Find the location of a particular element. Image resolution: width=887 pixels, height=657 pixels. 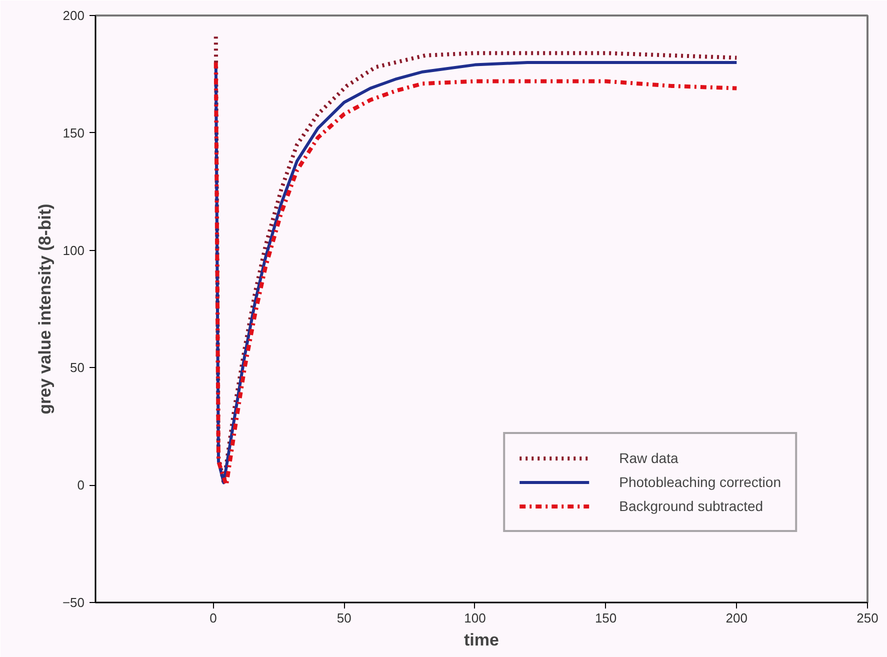

legend-label: Raw data is located at coordinates (648, 458).